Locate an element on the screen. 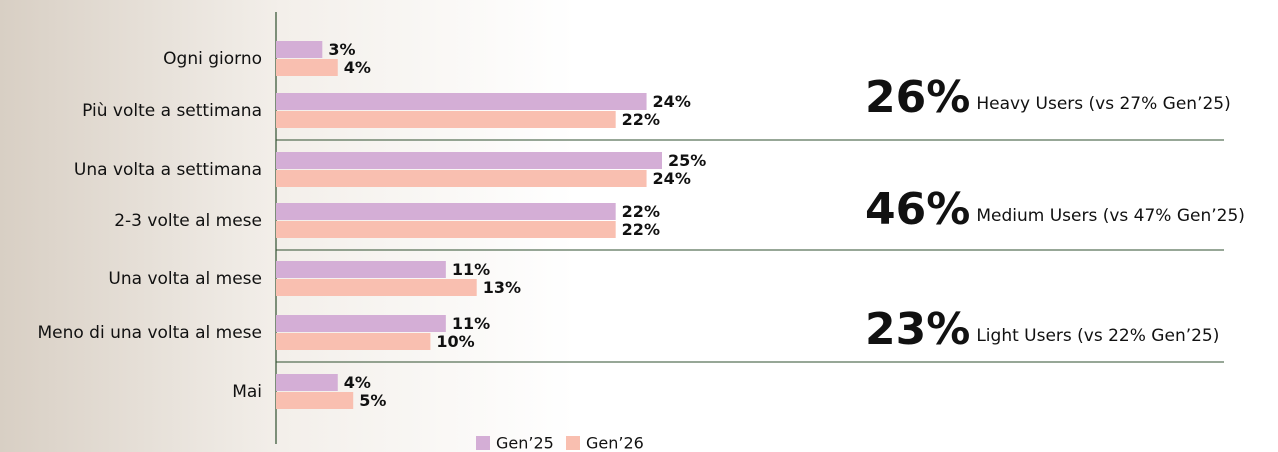 This screenshot has height=452, width=1278. legend-label: Gen’25 is located at coordinates (525, 443).